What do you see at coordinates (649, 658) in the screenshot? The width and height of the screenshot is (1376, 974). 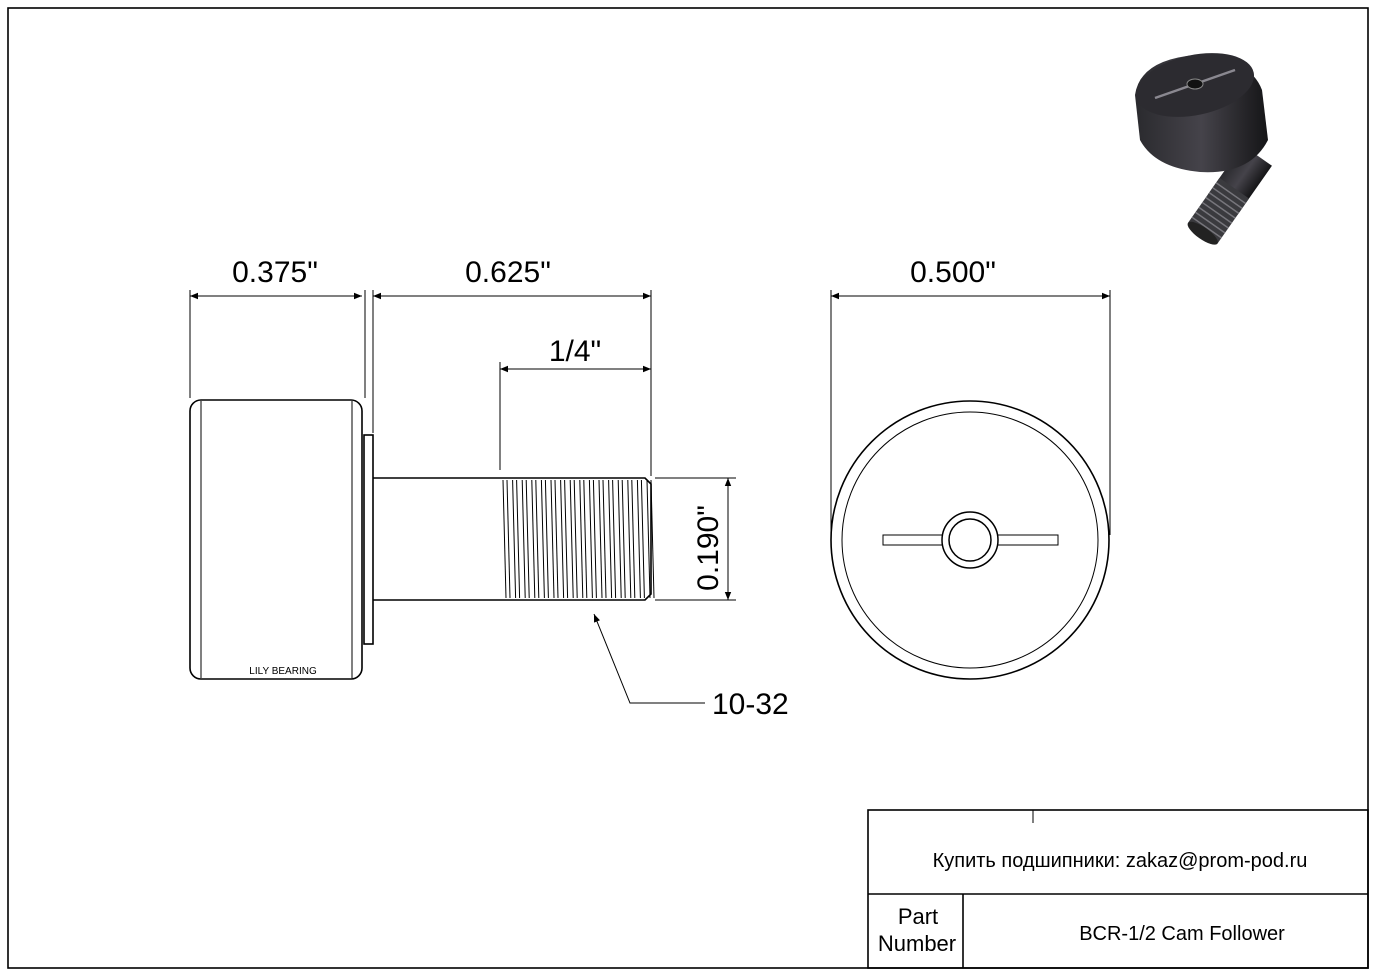 I see `thread-leader` at bounding box center [649, 658].